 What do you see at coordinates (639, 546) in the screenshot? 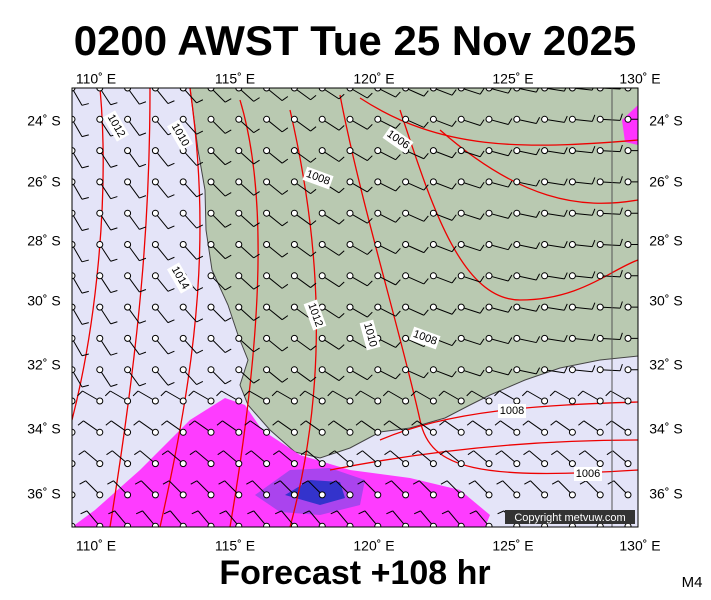
I see `lon-label-bottom: 130˚ E` at bounding box center [639, 546].